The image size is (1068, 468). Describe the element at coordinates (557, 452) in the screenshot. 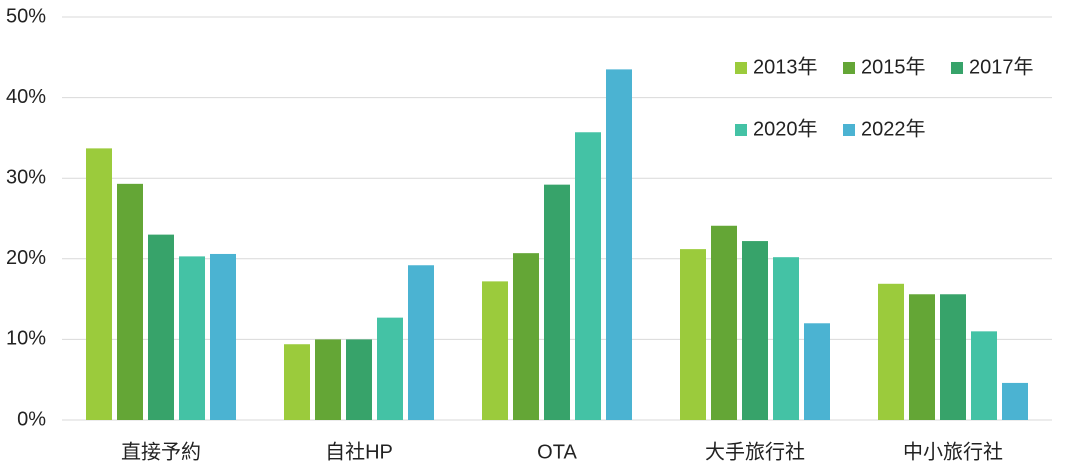

I see `x-tick-label: OTA` at that location.